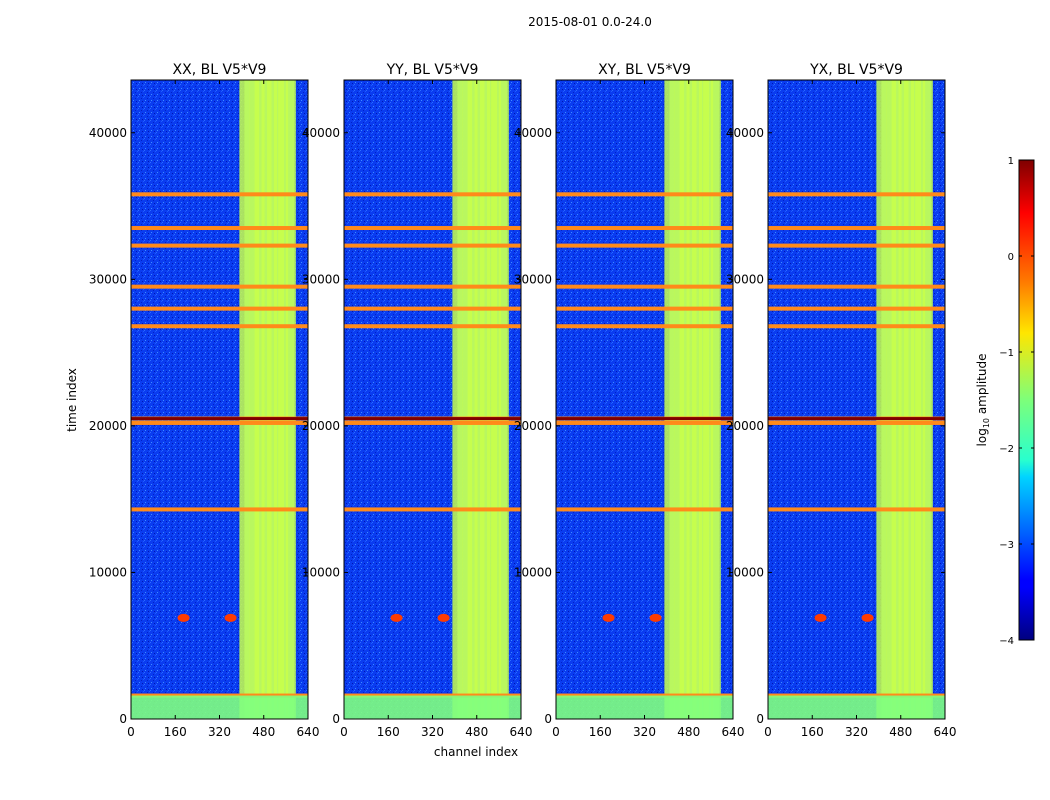  I want to click on colorbar-gradient, so click(1026, 400).